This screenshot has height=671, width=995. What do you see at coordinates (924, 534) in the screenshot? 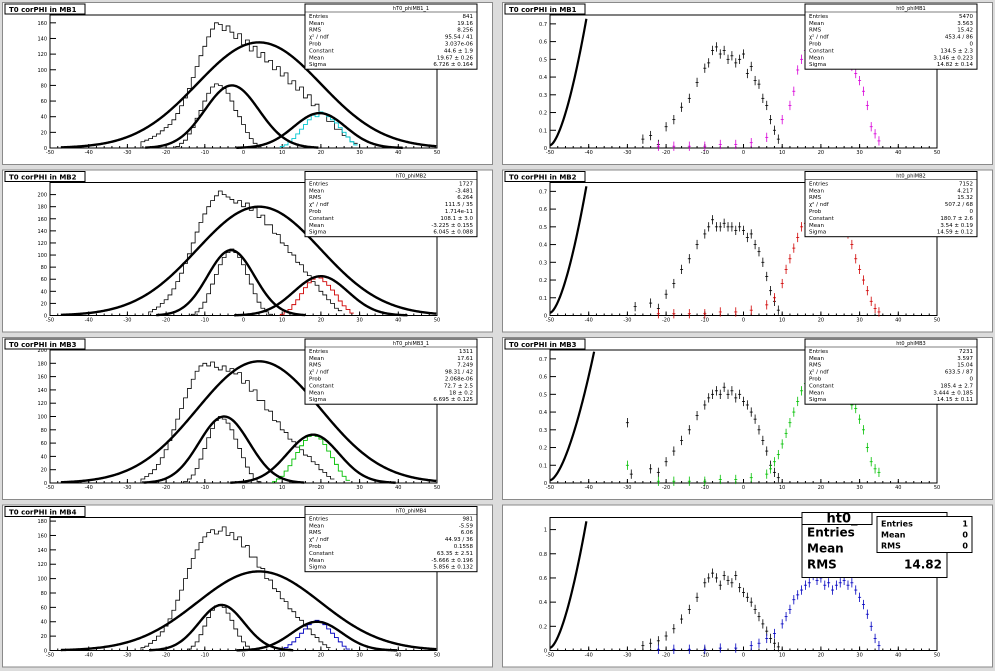
I see `stat-sub-box: Entries 1 Mean 0 RMS 0` at bounding box center [924, 534].